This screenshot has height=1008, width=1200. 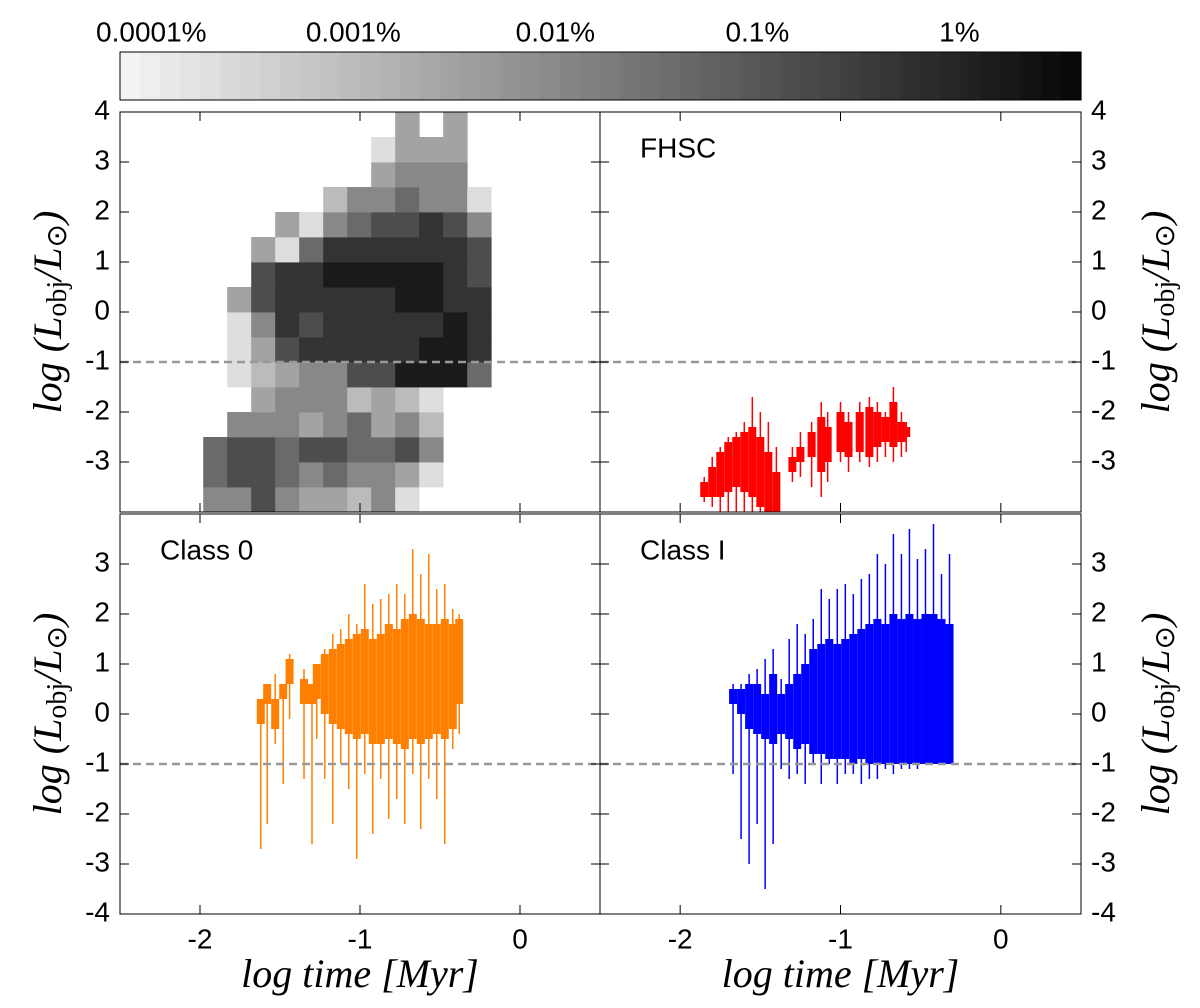 I want to click on panel-label: FHSC, so click(x=678, y=147).